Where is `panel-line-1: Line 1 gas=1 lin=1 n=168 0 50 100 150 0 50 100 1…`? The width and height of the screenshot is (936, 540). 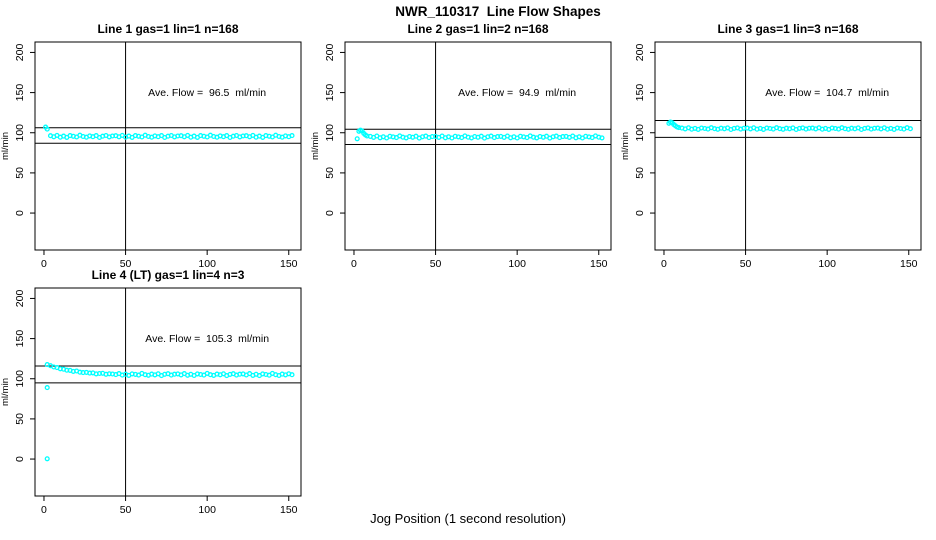
panel-line-1: Line 1 gas=1 lin=1 n=168 0 50 100 150 0 50 100 1… is located at coordinates (151, 146).